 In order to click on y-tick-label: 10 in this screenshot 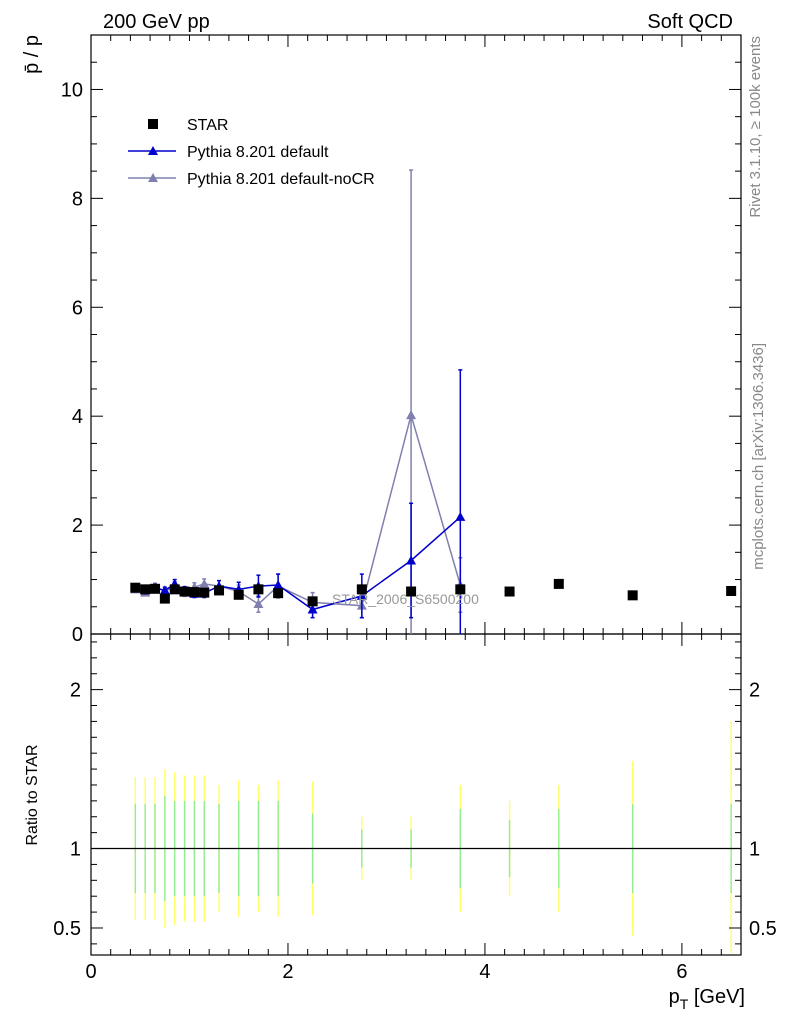, I will do `click(72, 90)`.